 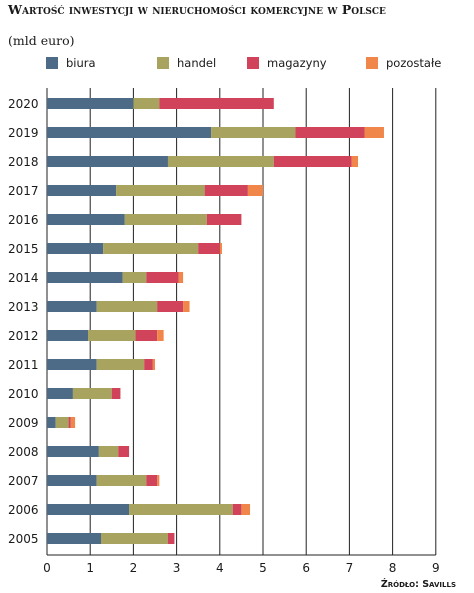 I want to click on bar-pozostałe-2006, so click(x=246, y=509).